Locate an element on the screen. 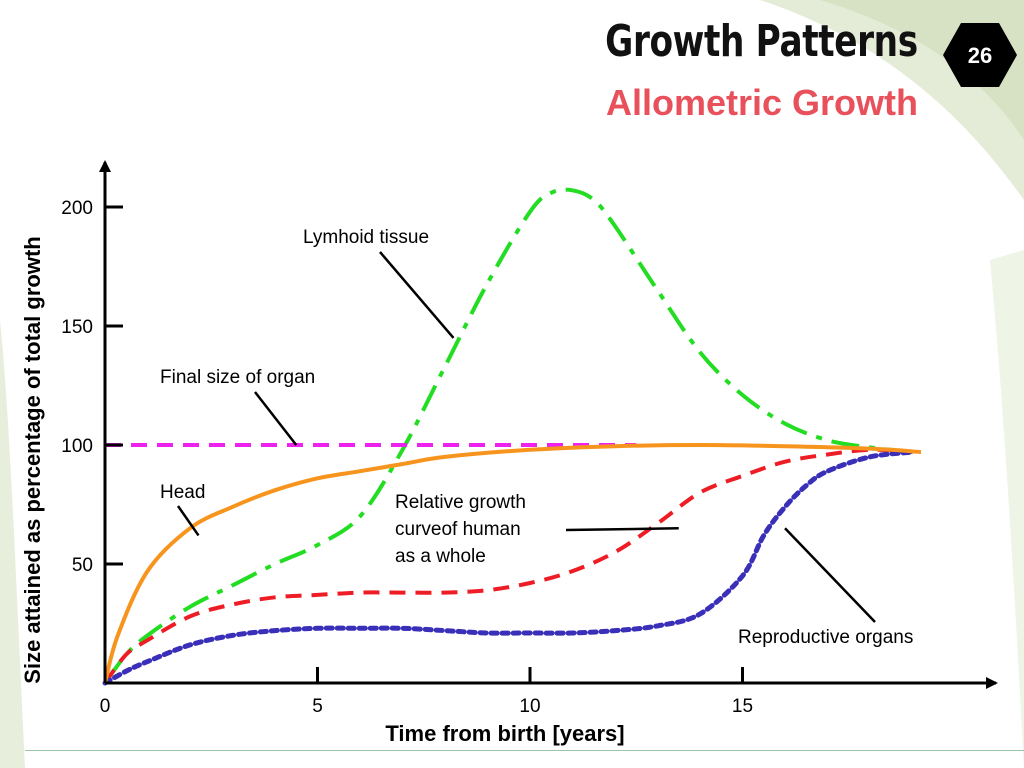 The height and width of the screenshot is (768, 1024). y-tick-label: 100 is located at coordinates (77, 446).